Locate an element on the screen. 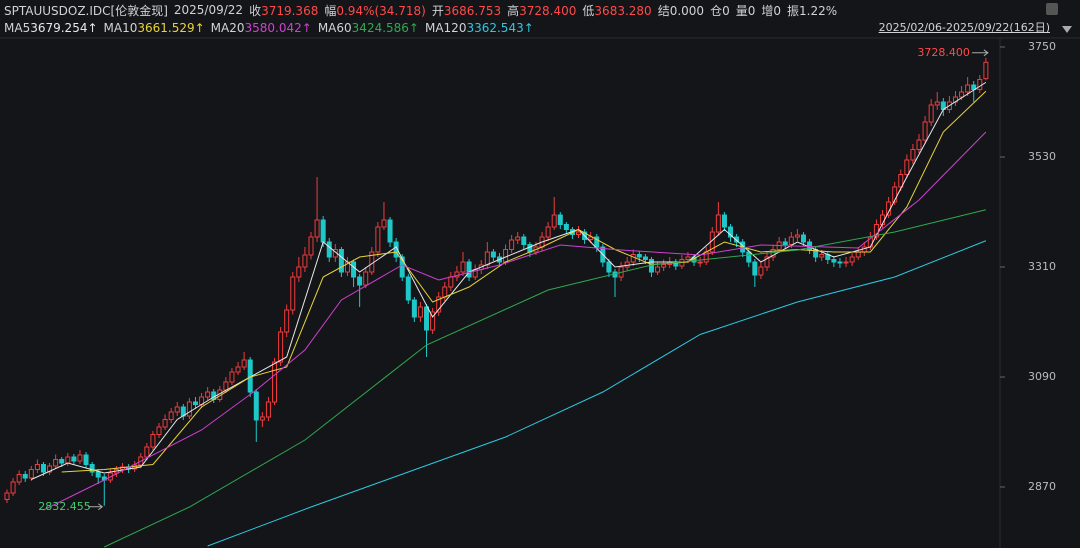 This screenshot has height=548, width=1080. field-label: 结 is located at coordinates (663, 10).